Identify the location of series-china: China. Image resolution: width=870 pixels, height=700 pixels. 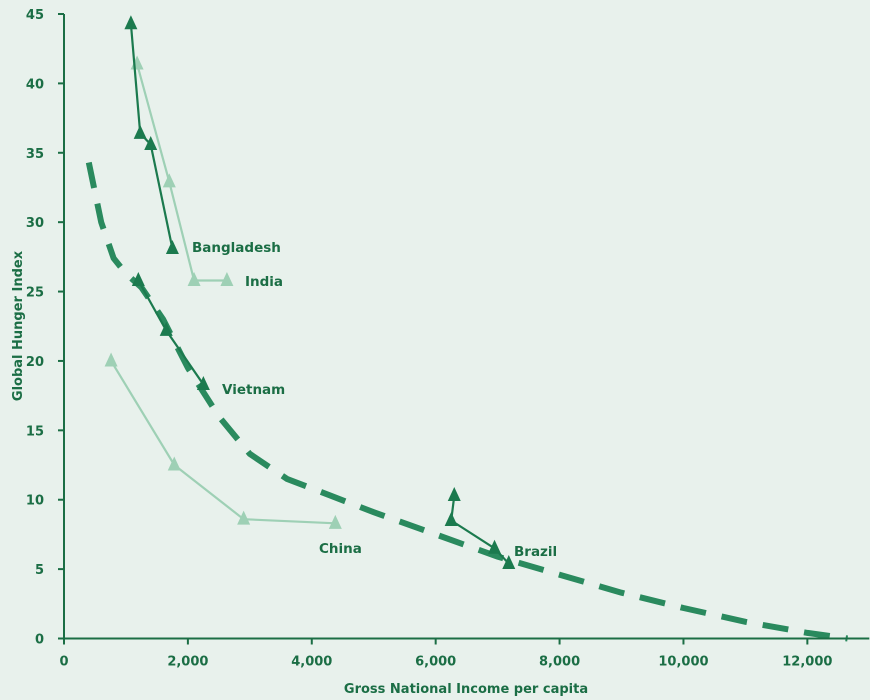
(233, 454).